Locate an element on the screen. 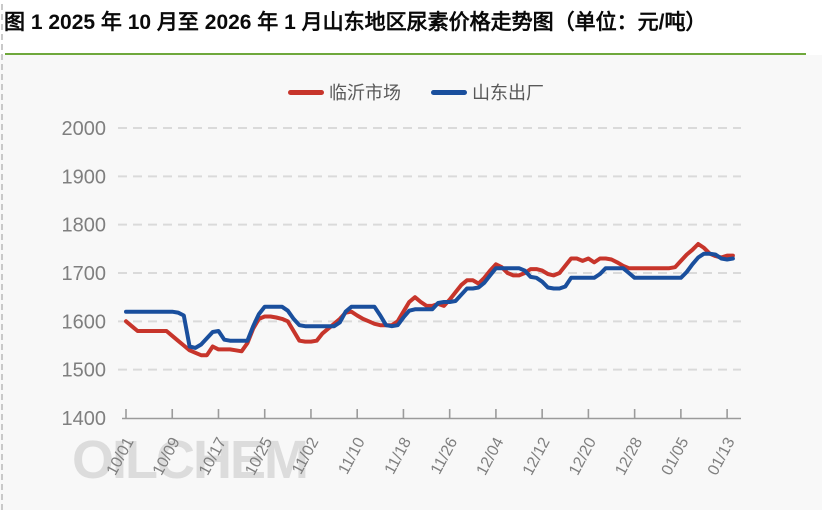 The width and height of the screenshot is (822, 510). legend-item-shandong: 山东出厂 is located at coordinates (487, 92).